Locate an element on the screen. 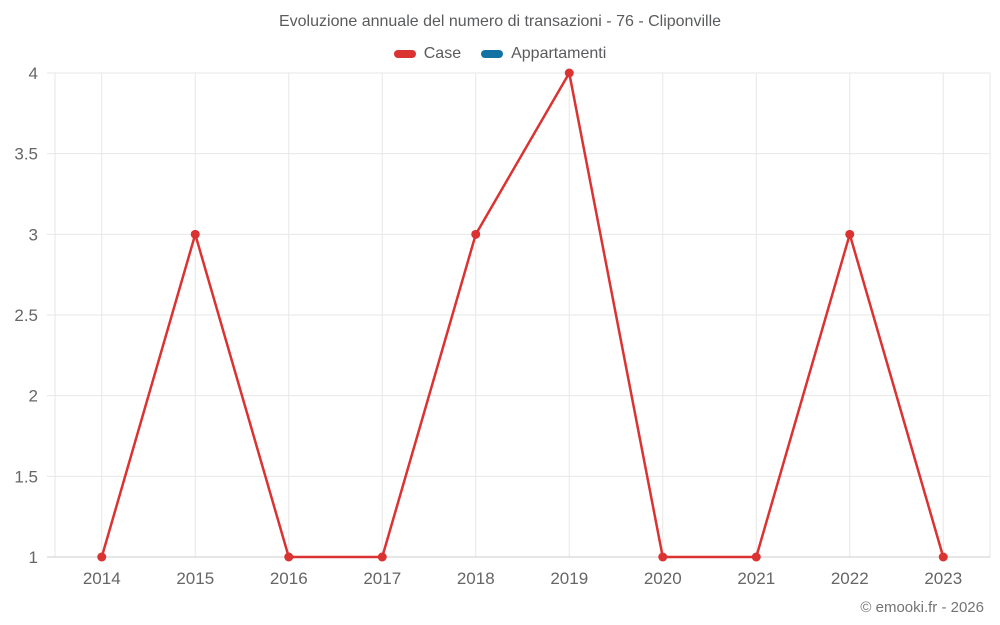 Image resolution: width=1000 pixels, height=625 pixels. y-axis-label: 1 is located at coordinates (33, 557).